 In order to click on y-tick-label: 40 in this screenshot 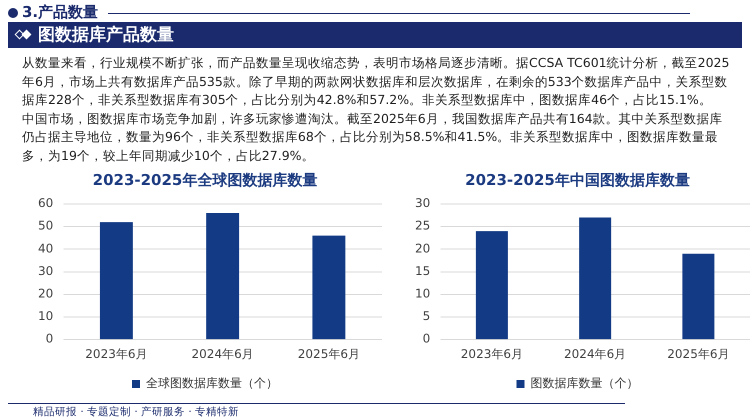, I will do `click(46, 248)`.